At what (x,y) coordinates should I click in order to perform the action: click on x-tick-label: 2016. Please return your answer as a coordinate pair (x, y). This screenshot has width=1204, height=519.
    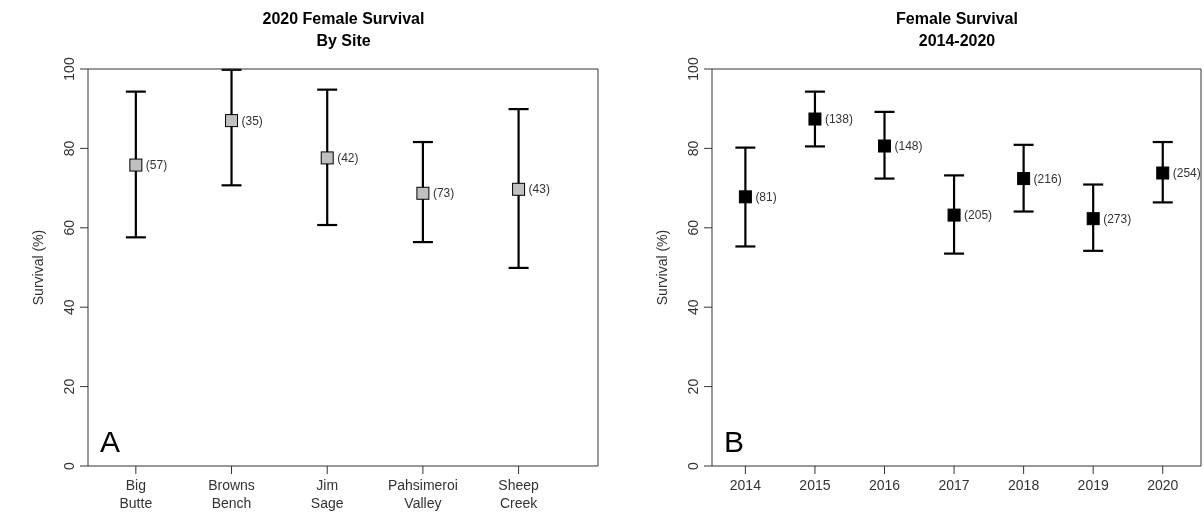
    Looking at the image, I should click on (884, 485).